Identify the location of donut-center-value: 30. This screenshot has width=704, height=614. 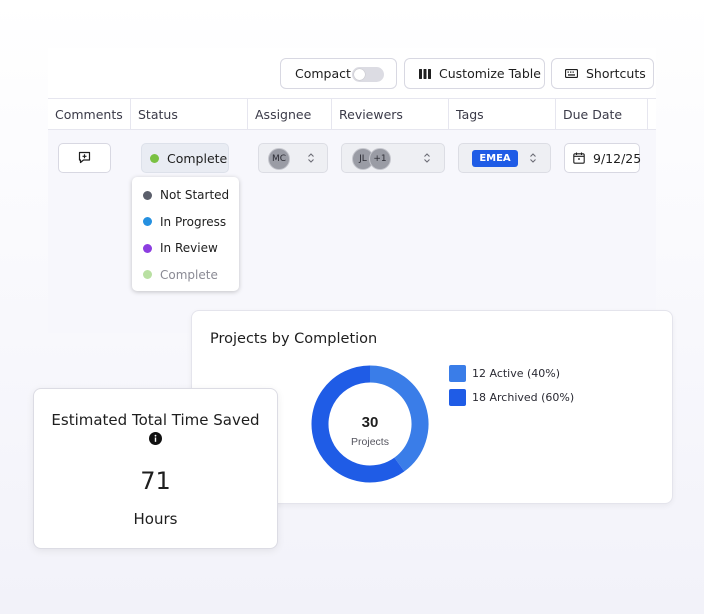
(370, 422).